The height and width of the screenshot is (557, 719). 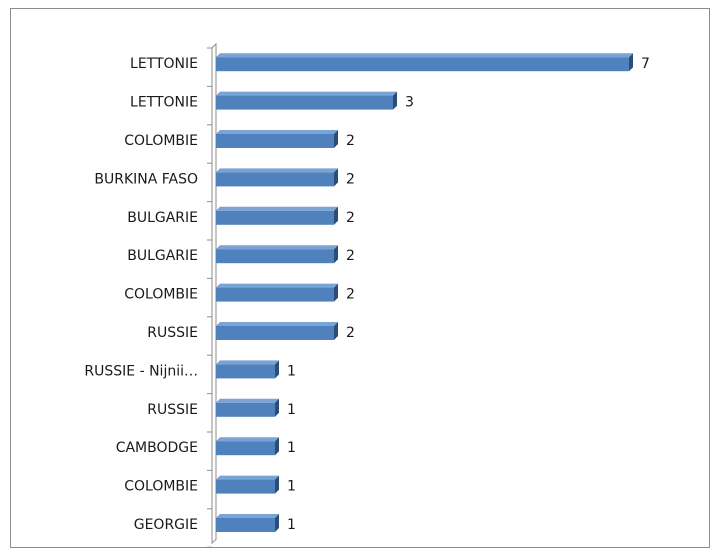 What do you see at coordinates (409, 103) in the screenshot?
I see `value-label: 3` at bounding box center [409, 103].